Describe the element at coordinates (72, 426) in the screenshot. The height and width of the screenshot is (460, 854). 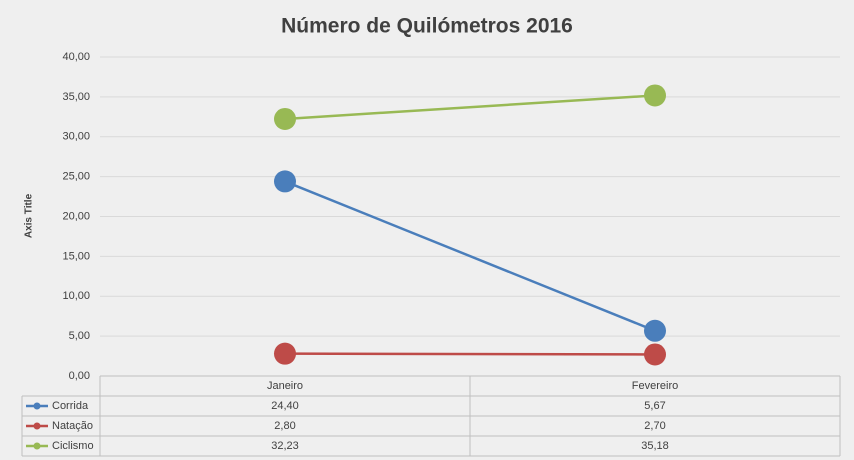
I see `legend-label: Natação` at that location.